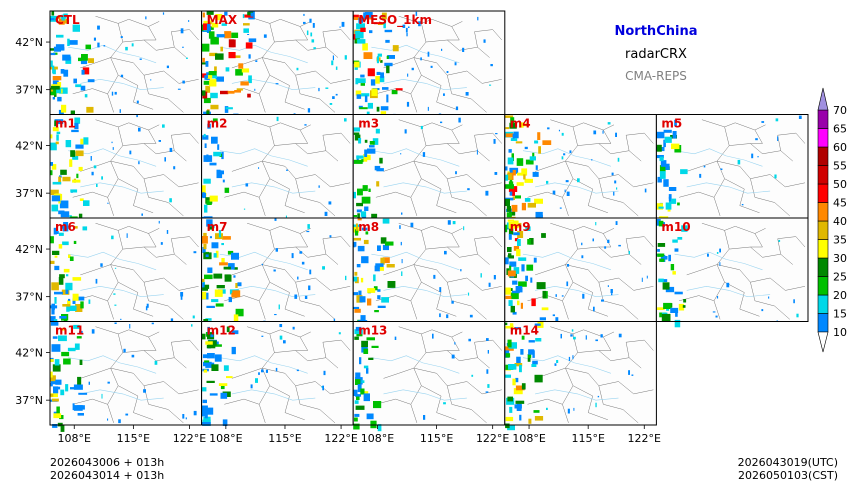 The width and height of the screenshot is (860, 493). What do you see at coordinates (277, 63) in the screenshot?
I see `panel-background` at bounding box center [277, 63].